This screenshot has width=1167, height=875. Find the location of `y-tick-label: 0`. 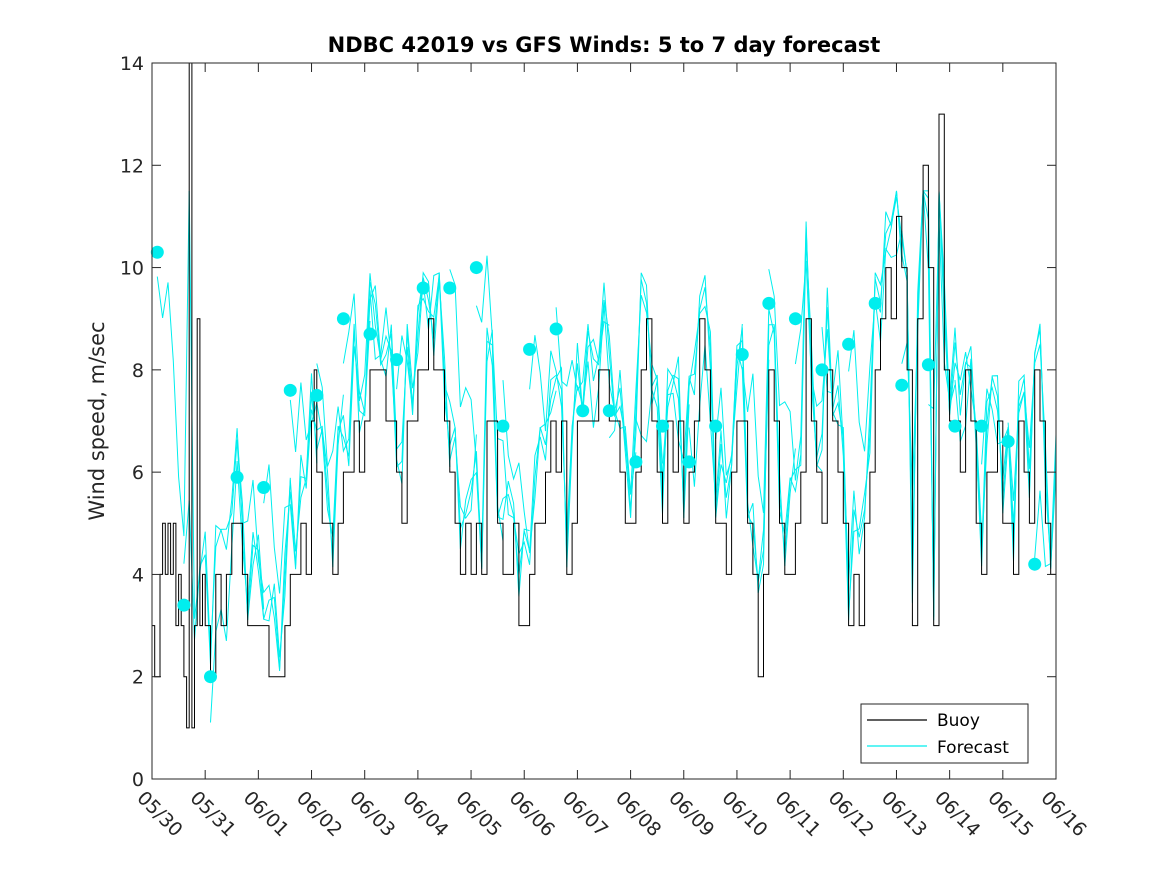

y-tick-label: 0 is located at coordinates (138, 780).